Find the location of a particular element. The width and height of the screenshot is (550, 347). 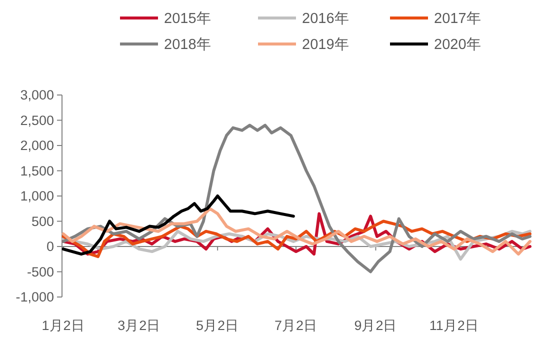

x-tick-label: 5月2日 is located at coordinates (218, 325).